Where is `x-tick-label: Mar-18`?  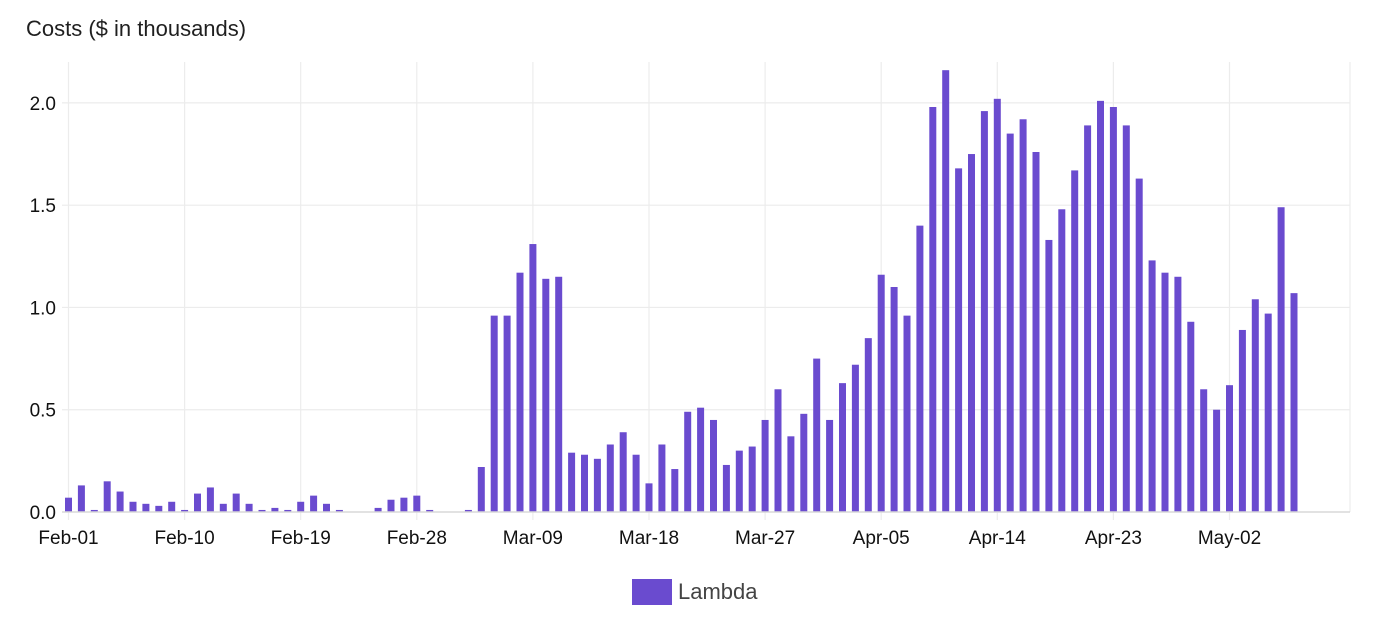 x-tick-label: Mar-18 is located at coordinates (649, 538).